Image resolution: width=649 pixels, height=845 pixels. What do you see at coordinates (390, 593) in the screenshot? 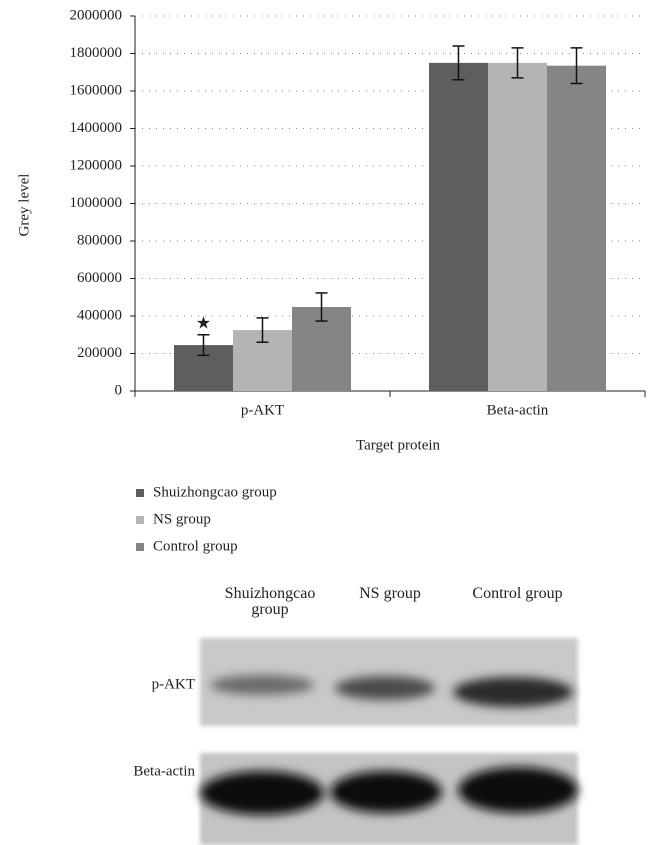
I see `lane-label: NS group` at bounding box center [390, 593].